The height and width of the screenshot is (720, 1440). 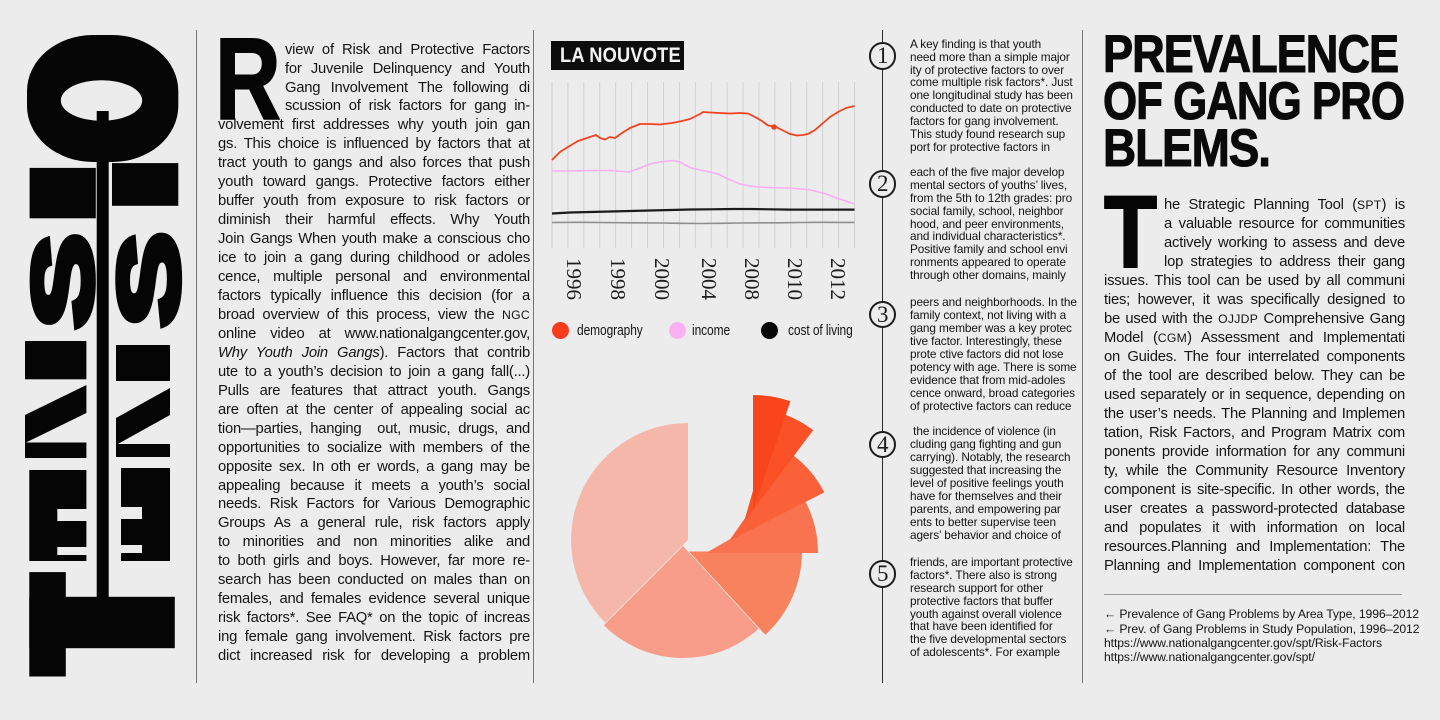 What do you see at coordinates (574, 279) in the screenshot?
I see `svg-text: 1996` at bounding box center [574, 279].